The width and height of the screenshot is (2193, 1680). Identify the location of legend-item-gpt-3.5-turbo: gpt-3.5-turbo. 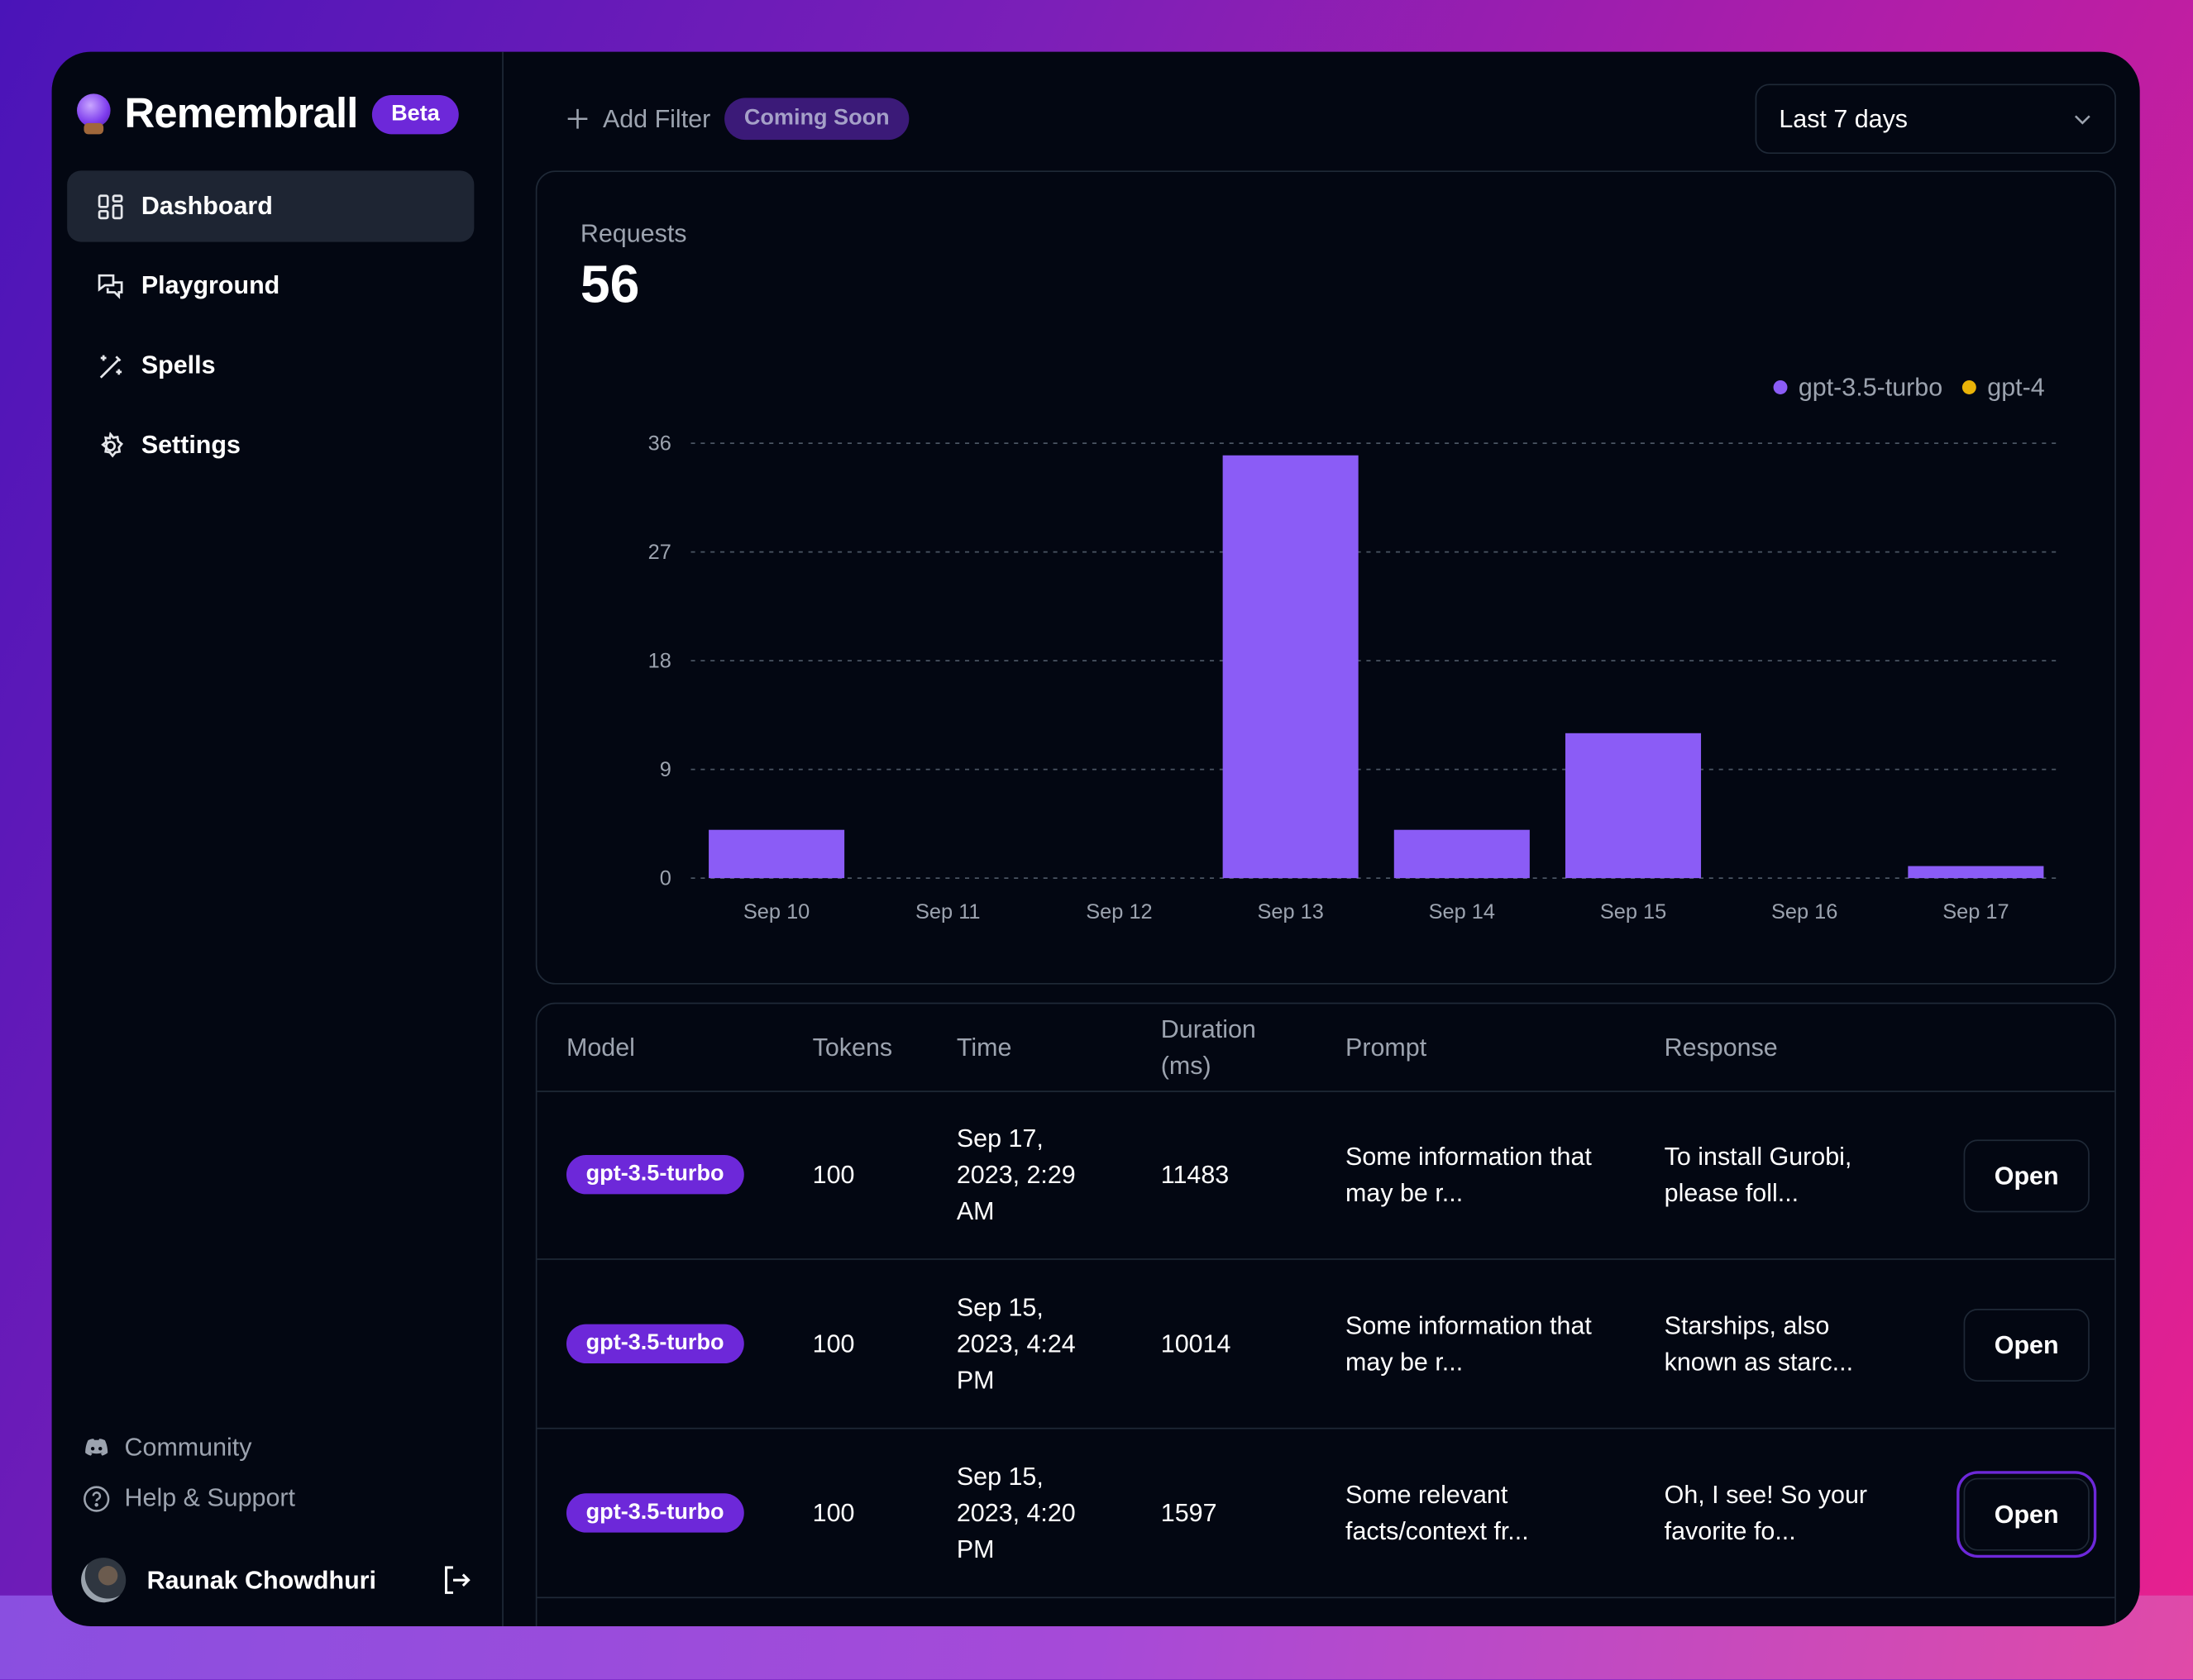
(1857, 388).